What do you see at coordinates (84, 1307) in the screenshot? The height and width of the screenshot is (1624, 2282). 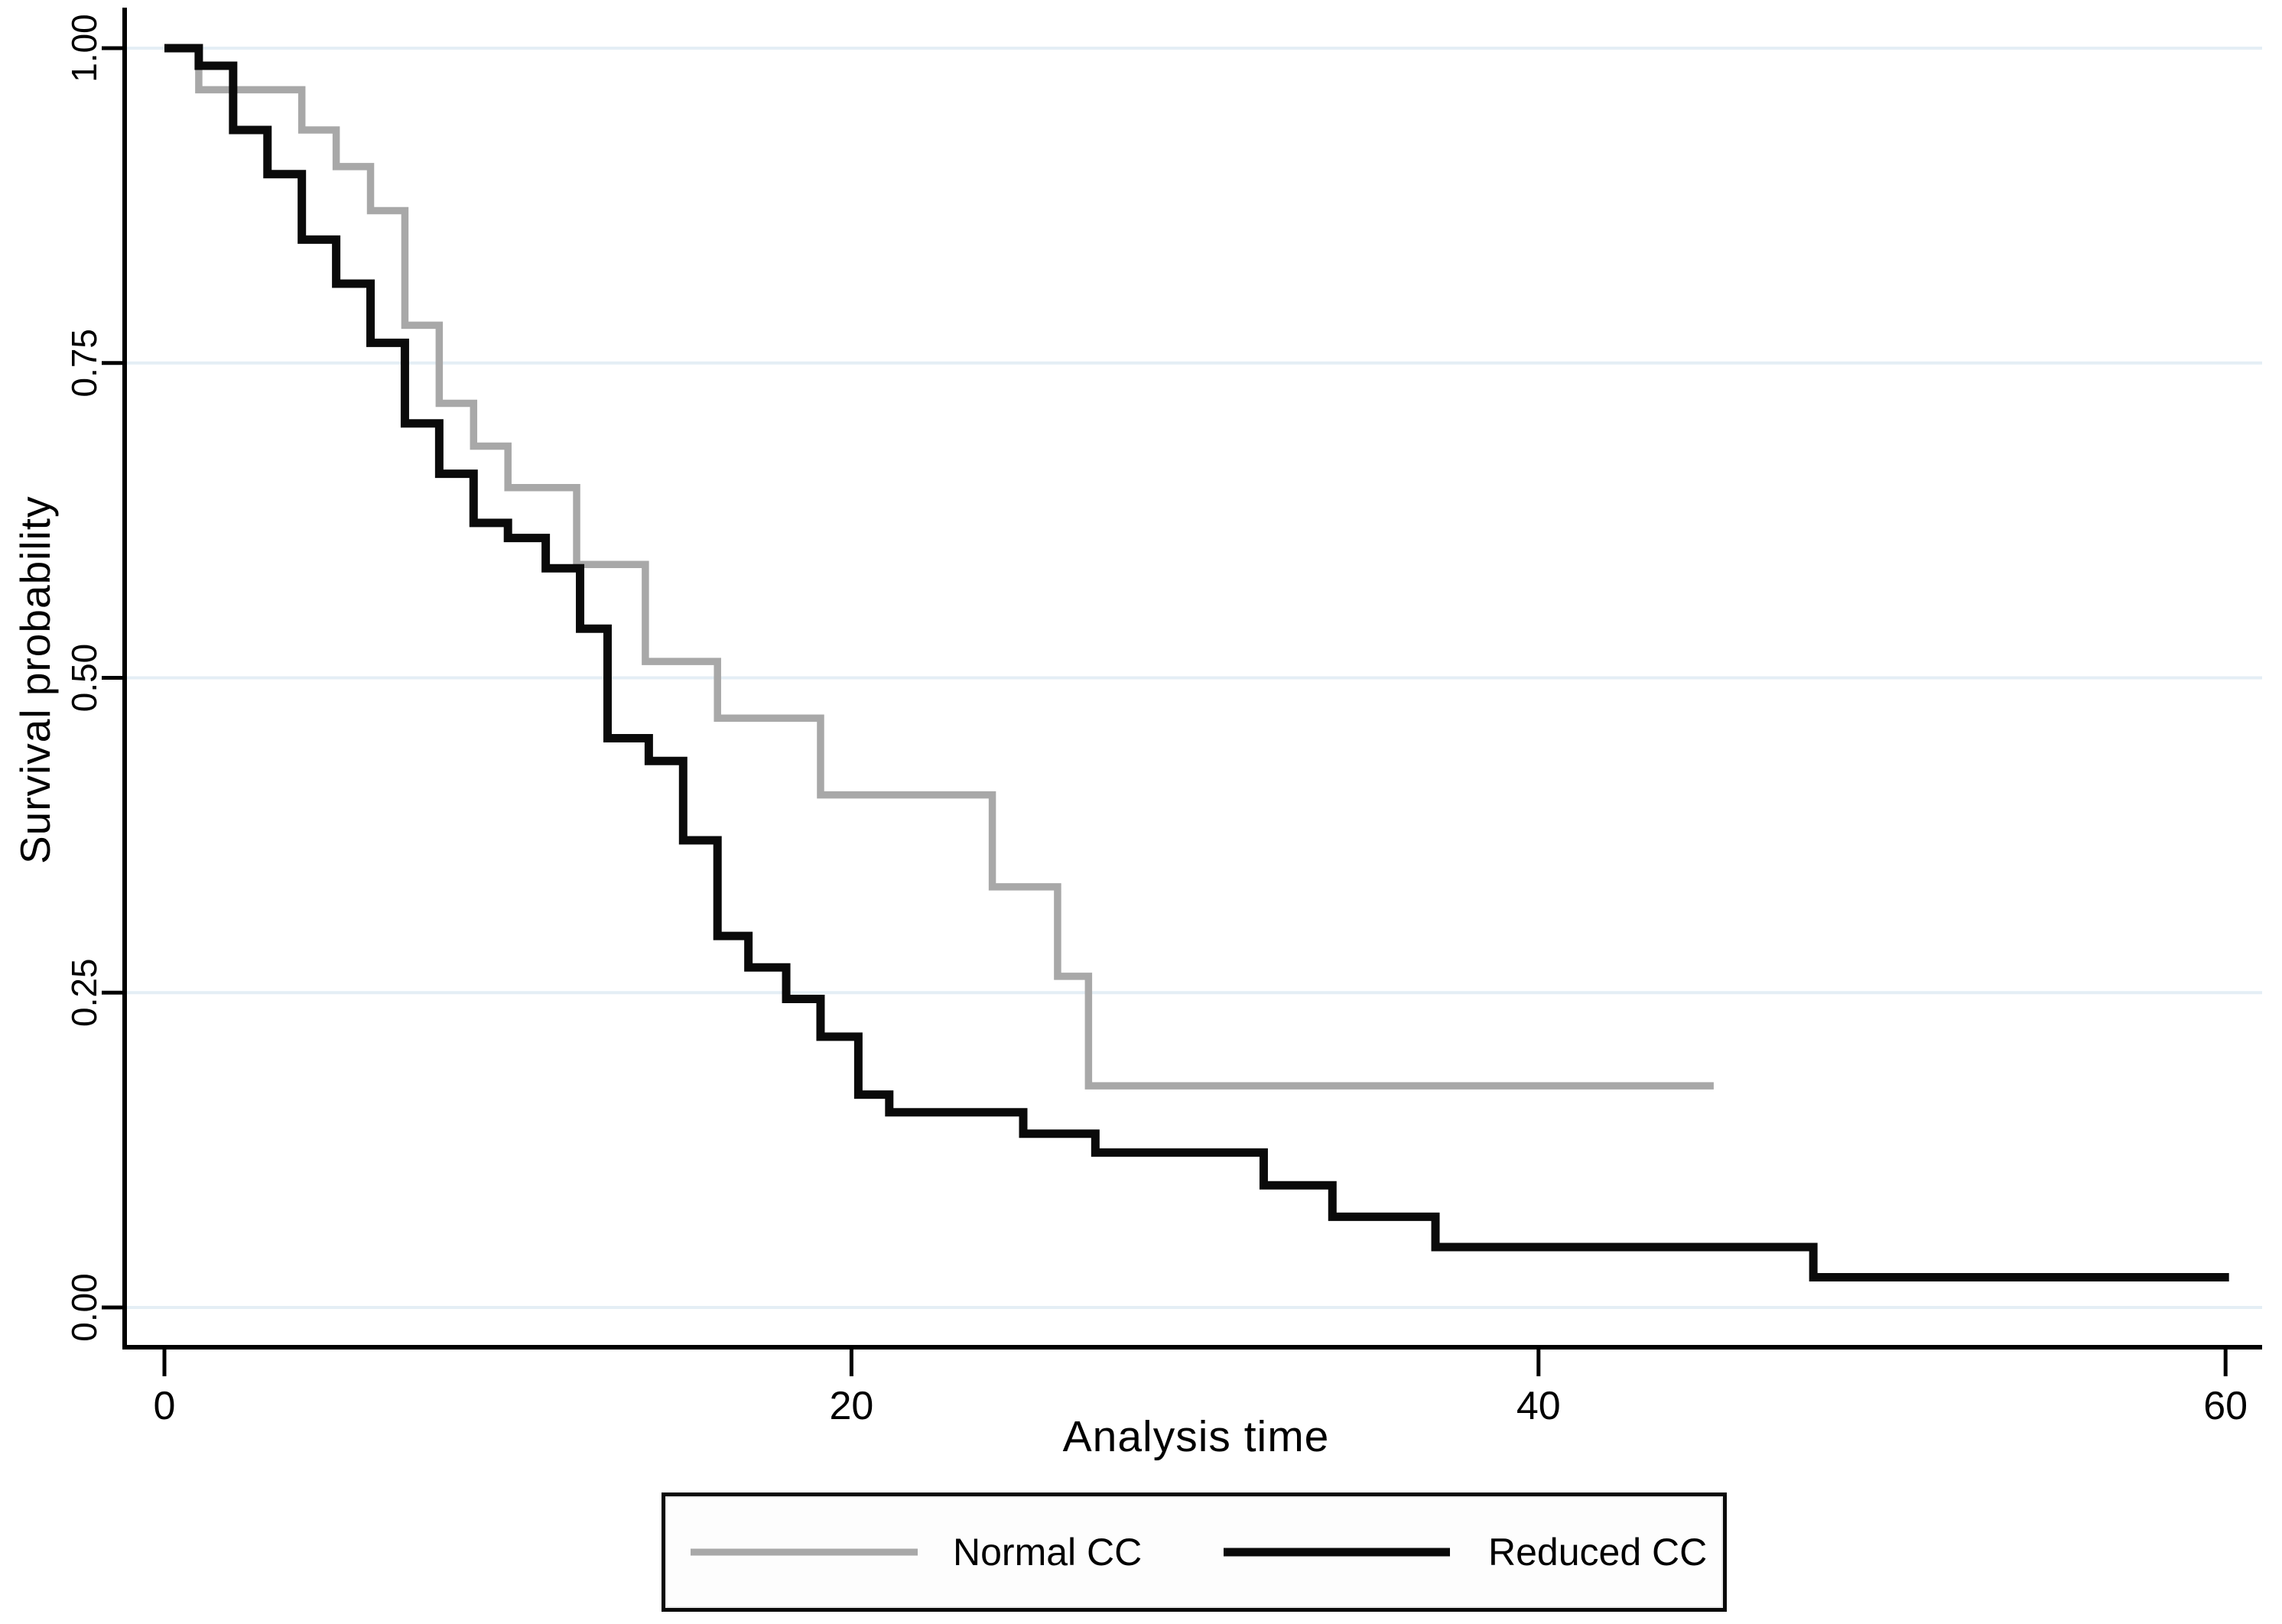 I see `y-tick-label-0.00: 0.00` at bounding box center [84, 1307].